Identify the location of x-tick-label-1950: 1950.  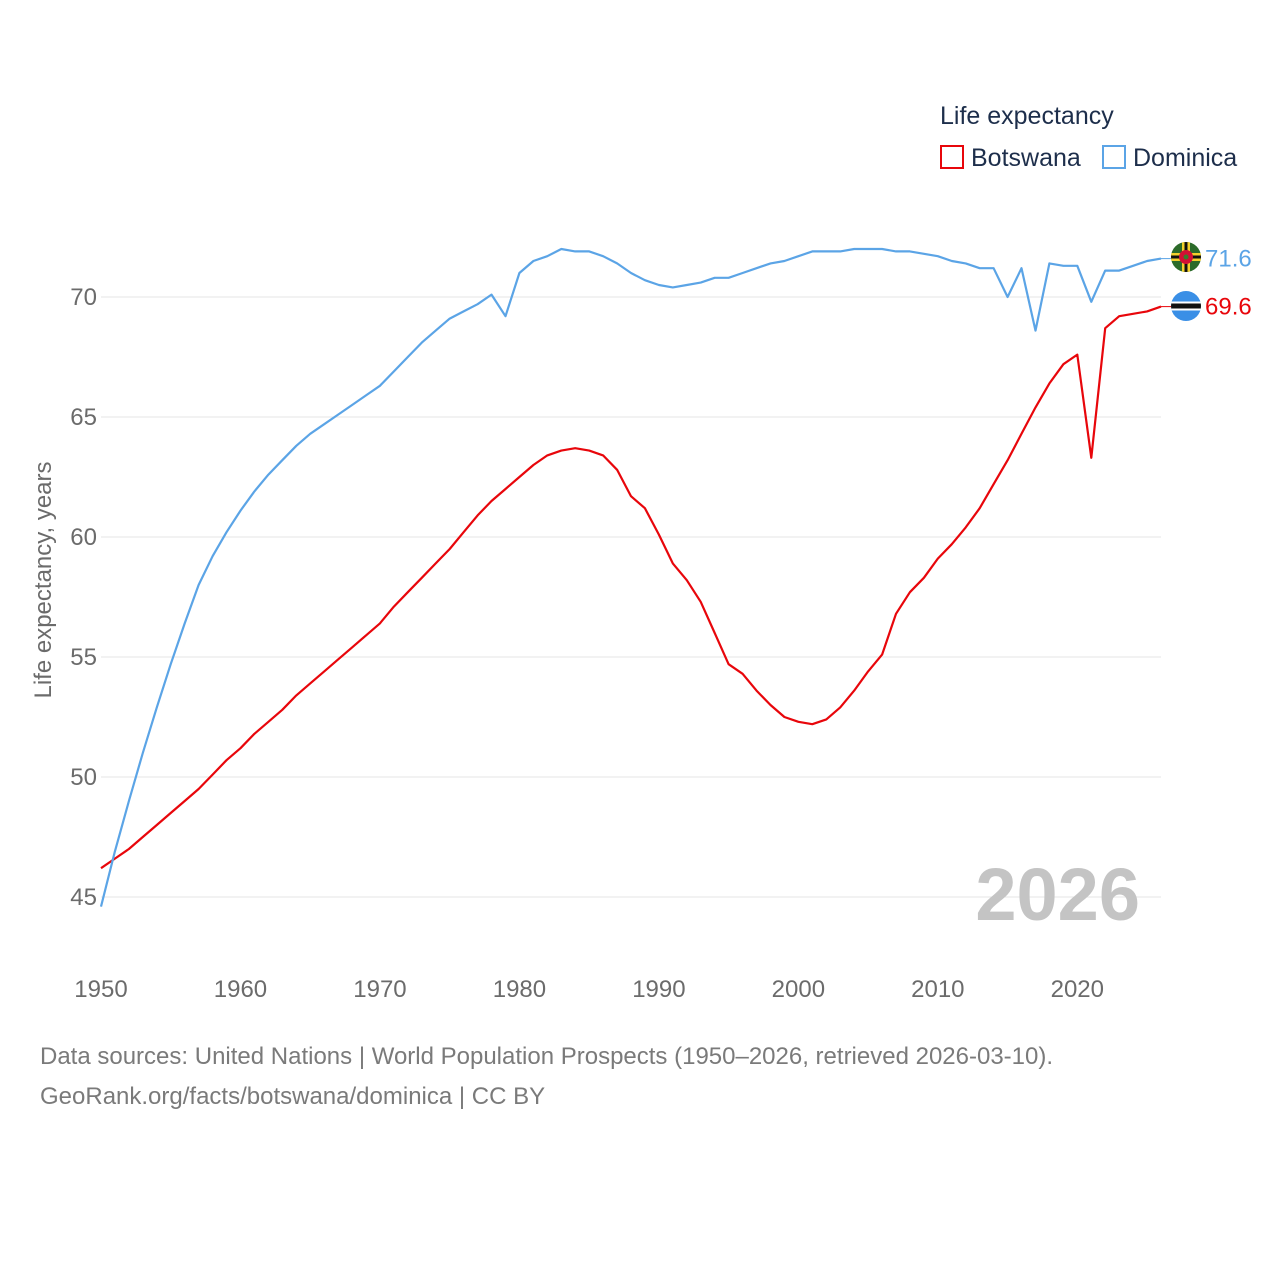
(100, 989).